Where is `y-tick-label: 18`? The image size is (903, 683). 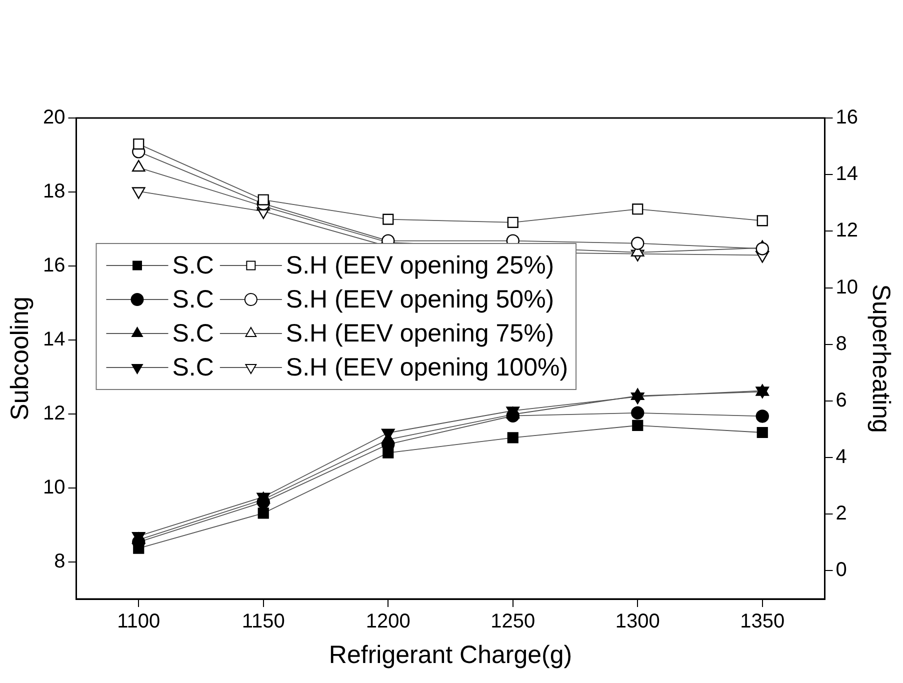 y-tick-label: 18 is located at coordinates (54, 191).